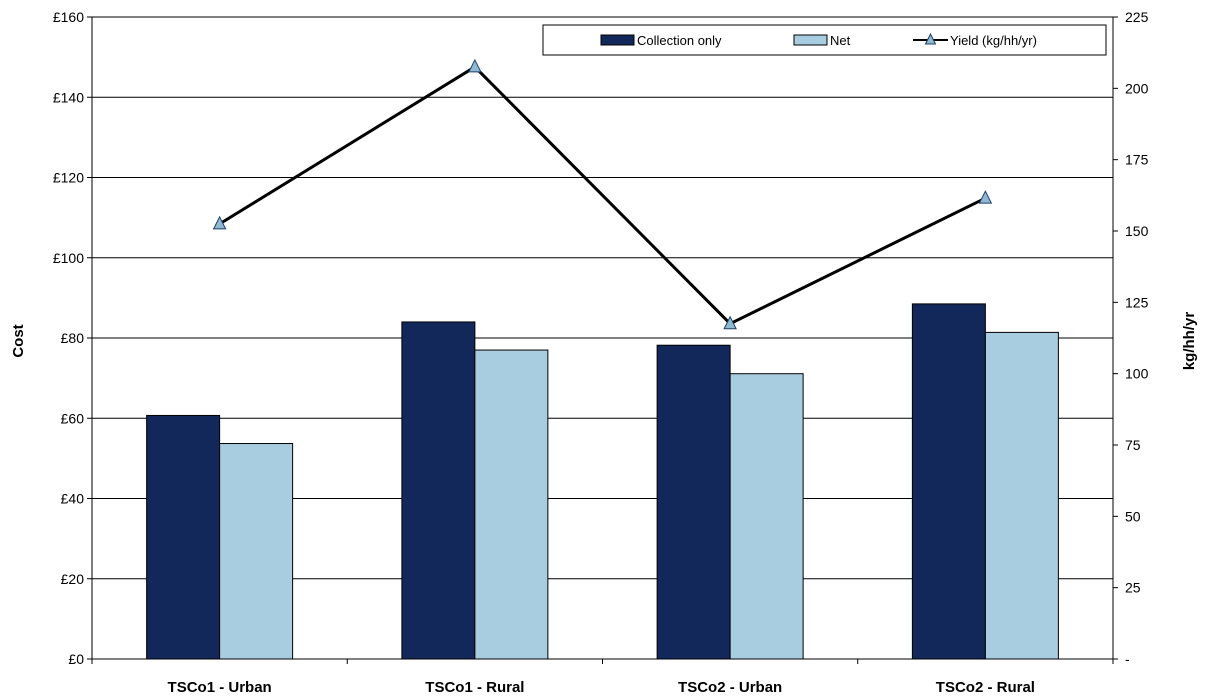 This screenshot has width=1205, height=699. I want to click on legend: Collection only Net Yield (kg/hh/yr), so click(824, 40).